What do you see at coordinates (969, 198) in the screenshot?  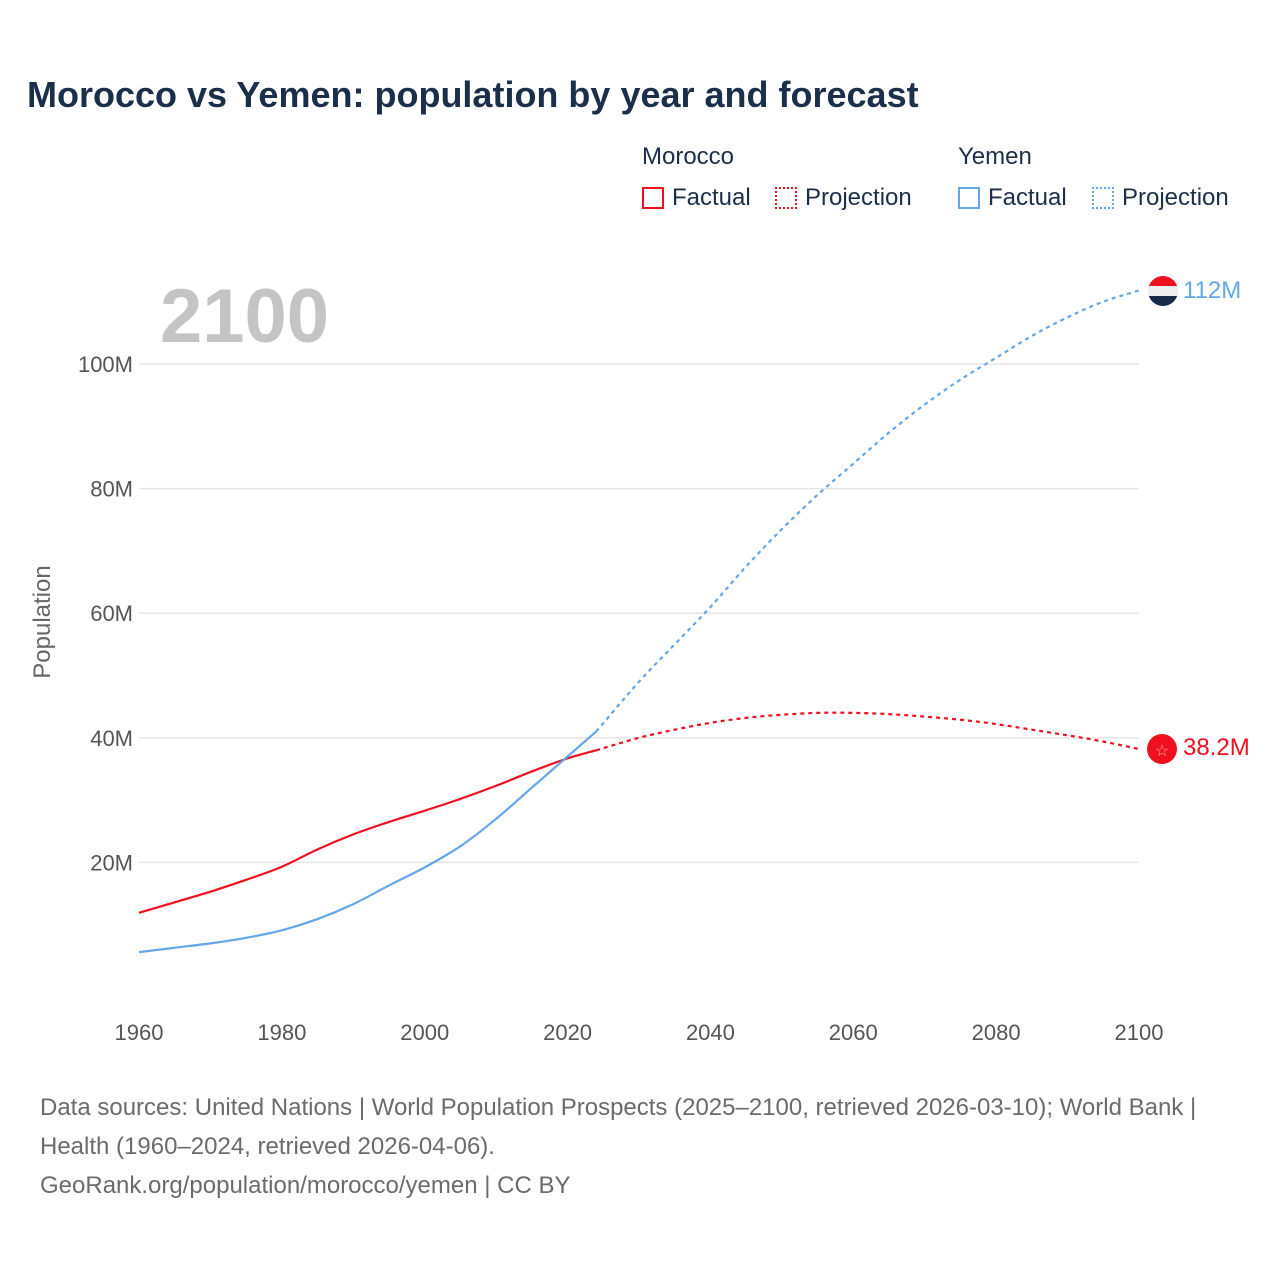 I see `legend-swatch-solid-blue` at bounding box center [969, 198].